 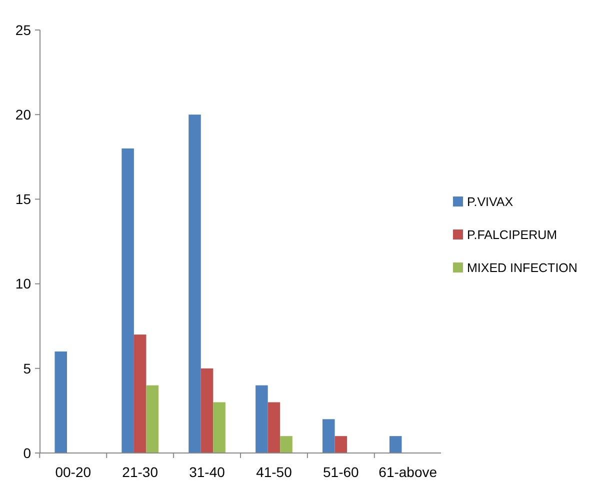 What do you see at coordinates (23, 30) in the screenshot?
I see `y-tick-label: 25` at bounding box center [23, 30].